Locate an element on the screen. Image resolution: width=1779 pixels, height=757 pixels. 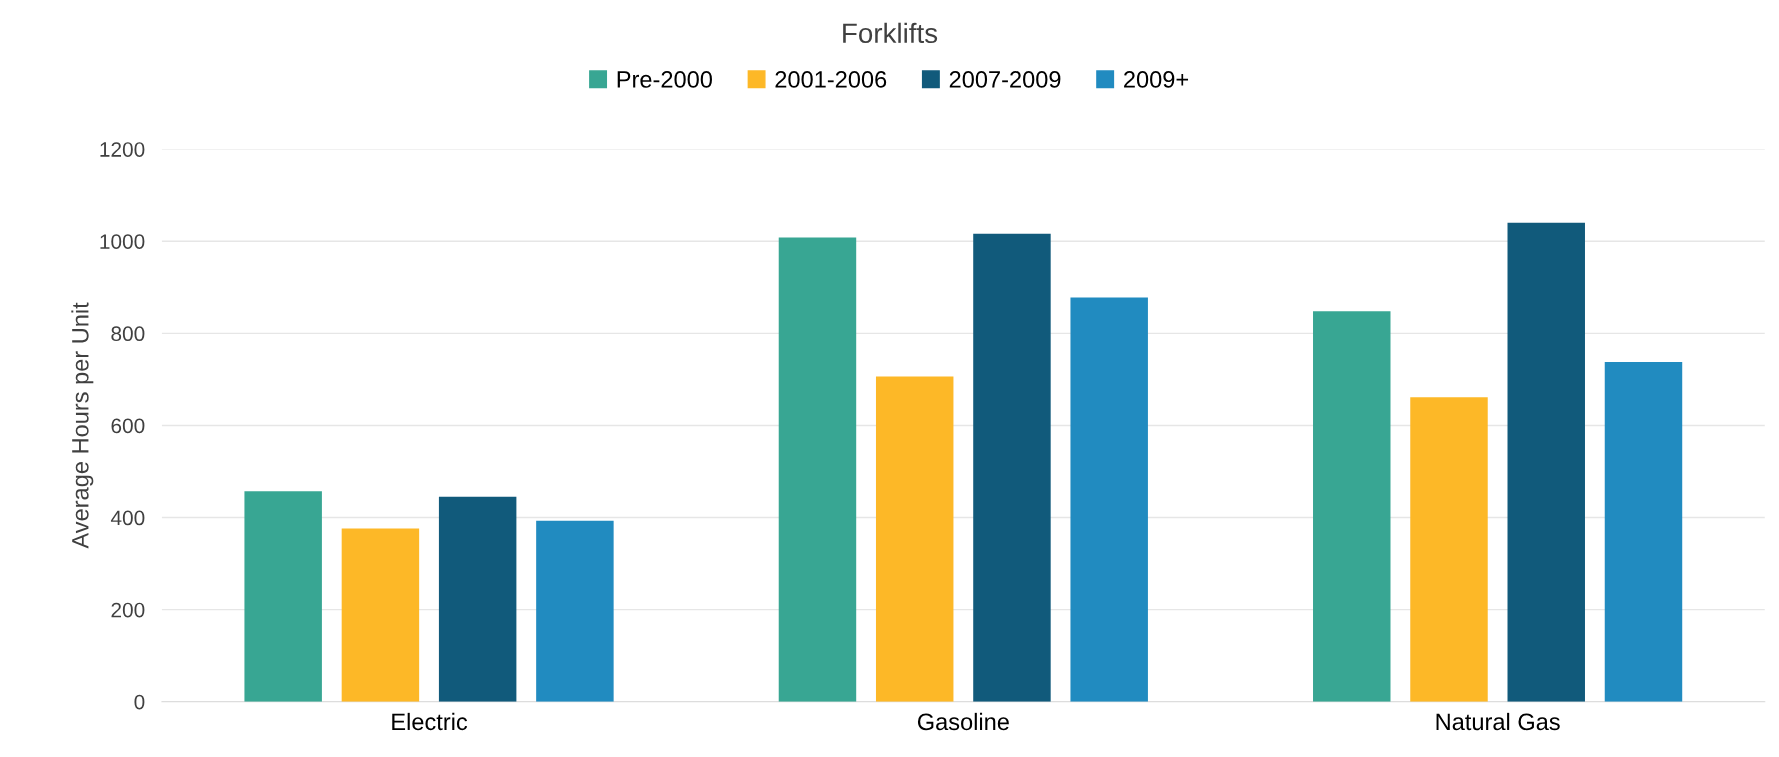
y-axis-title: Average Hours per Unit is located at coordinates (82, 425).